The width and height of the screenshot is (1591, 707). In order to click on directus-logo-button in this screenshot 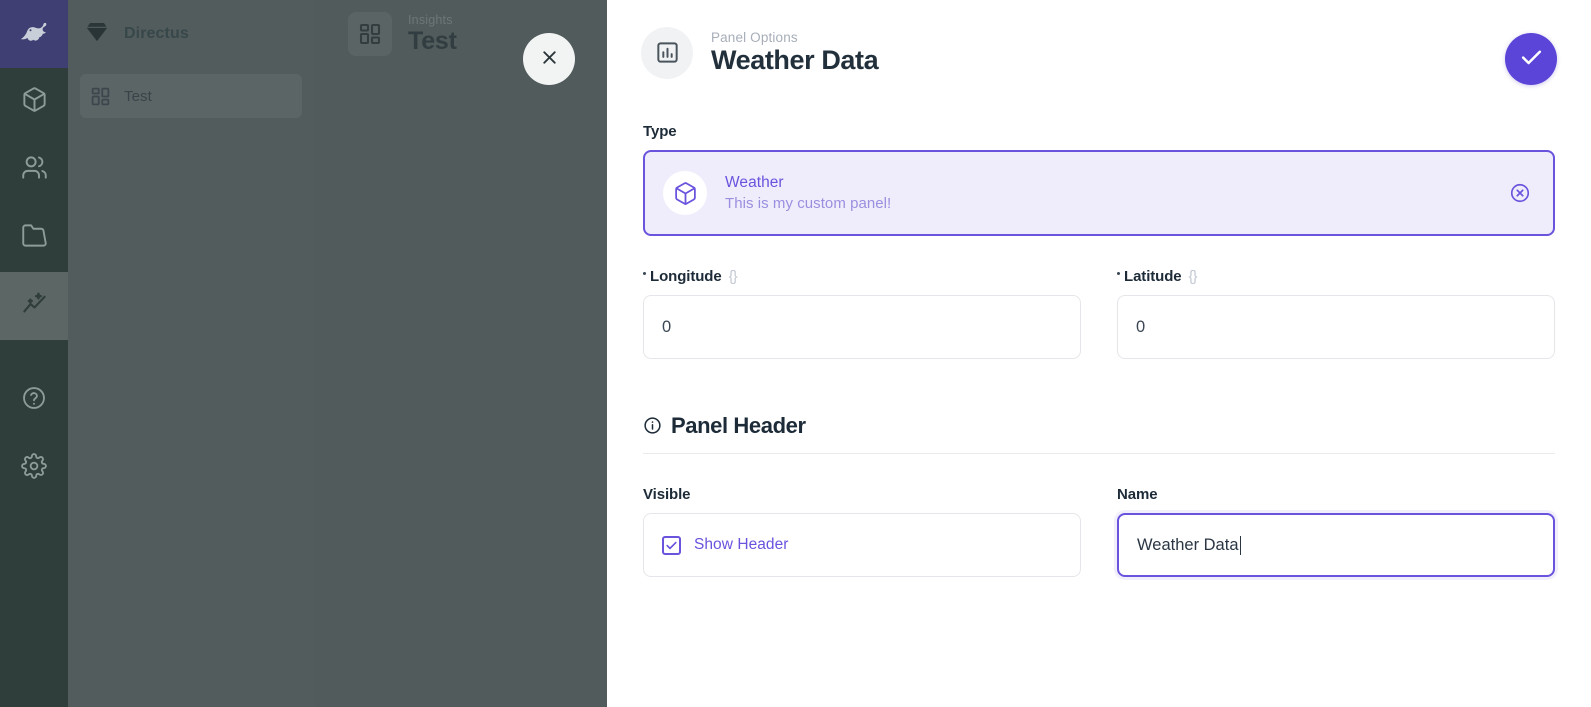, I will do `click(34, 34)`.